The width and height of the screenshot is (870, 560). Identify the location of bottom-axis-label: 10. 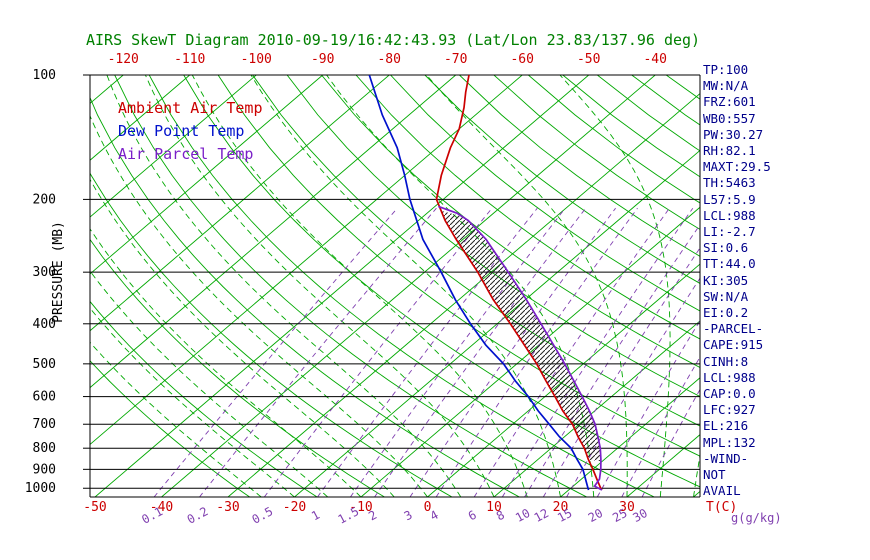
(494, 507).